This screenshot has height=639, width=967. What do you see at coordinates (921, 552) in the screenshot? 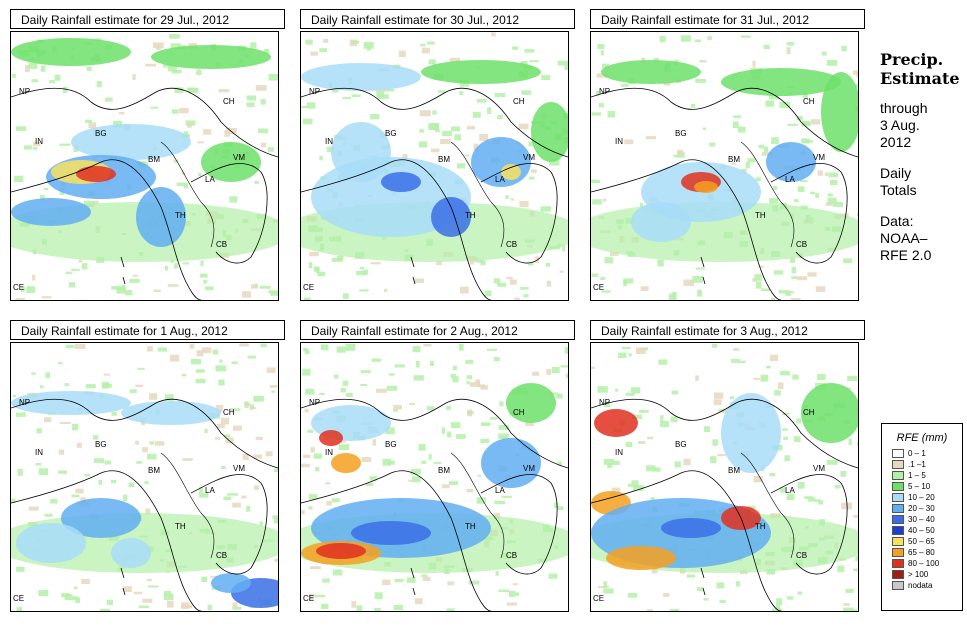
I see `legend-label: 65 – 80` at bounding box center [921, 552].